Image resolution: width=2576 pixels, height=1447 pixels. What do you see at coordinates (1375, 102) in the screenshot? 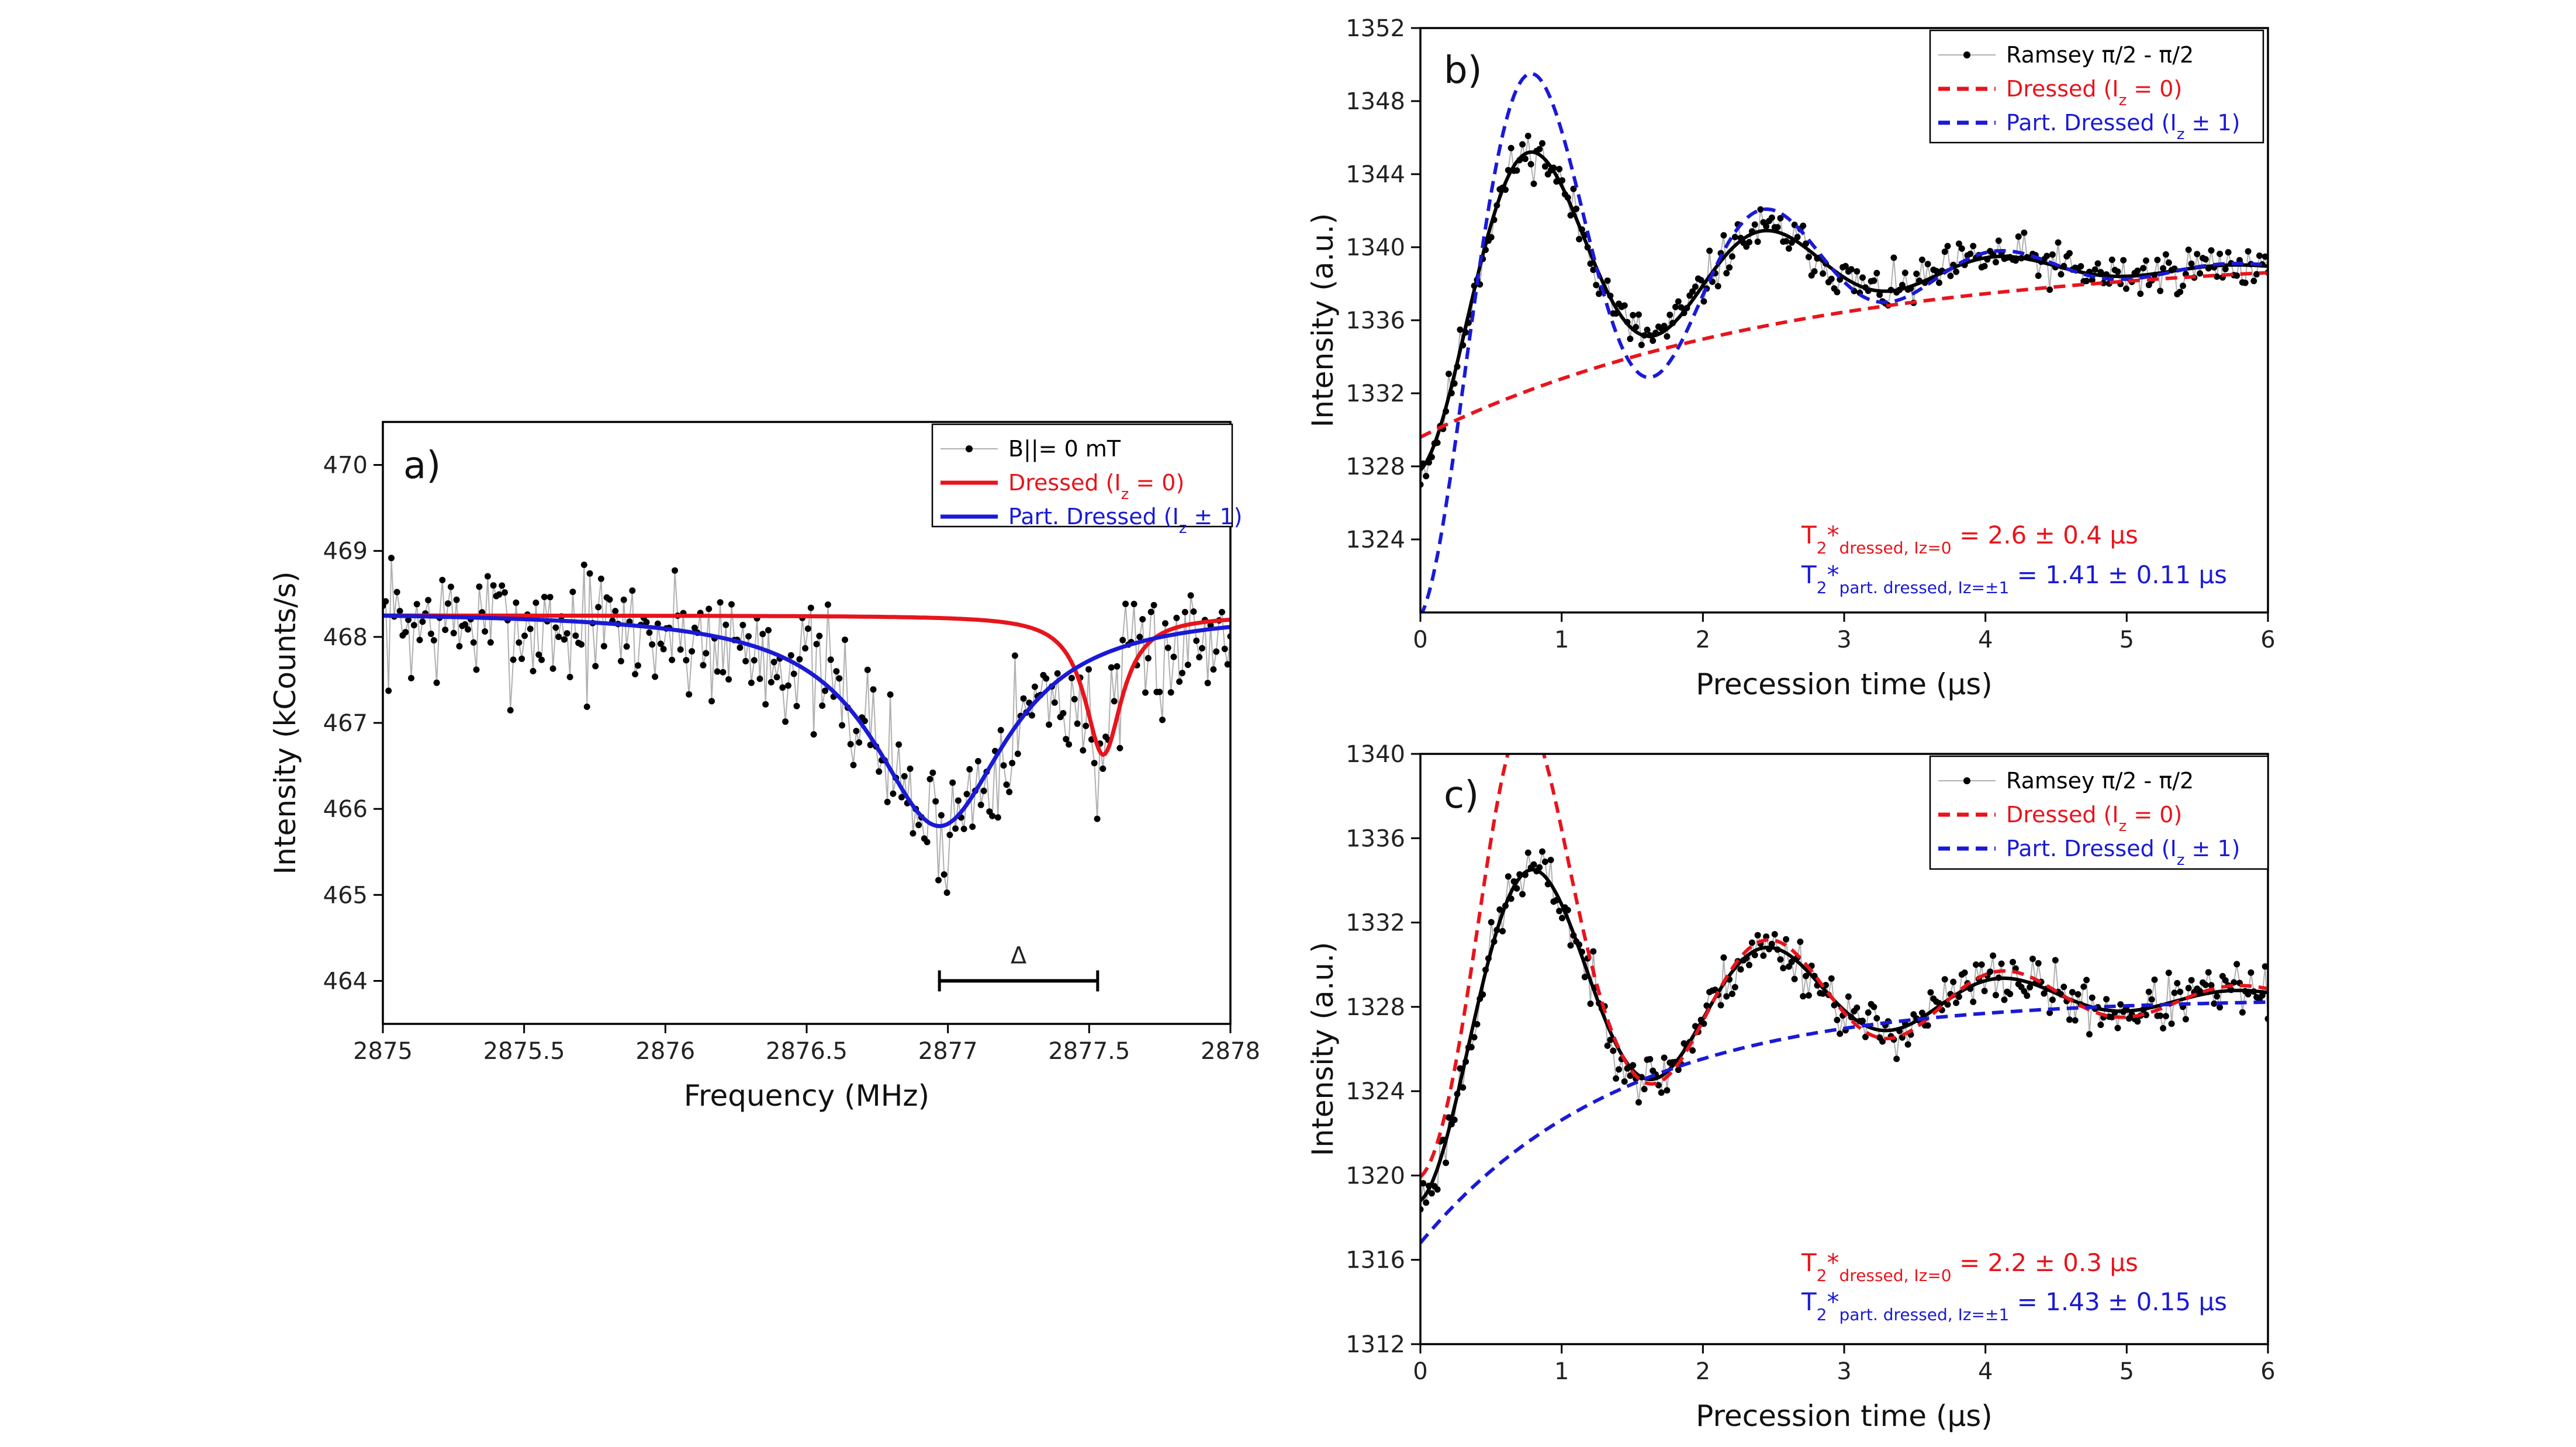
I see `y-tick-label: 1348` at bounding box center [1375, 102].